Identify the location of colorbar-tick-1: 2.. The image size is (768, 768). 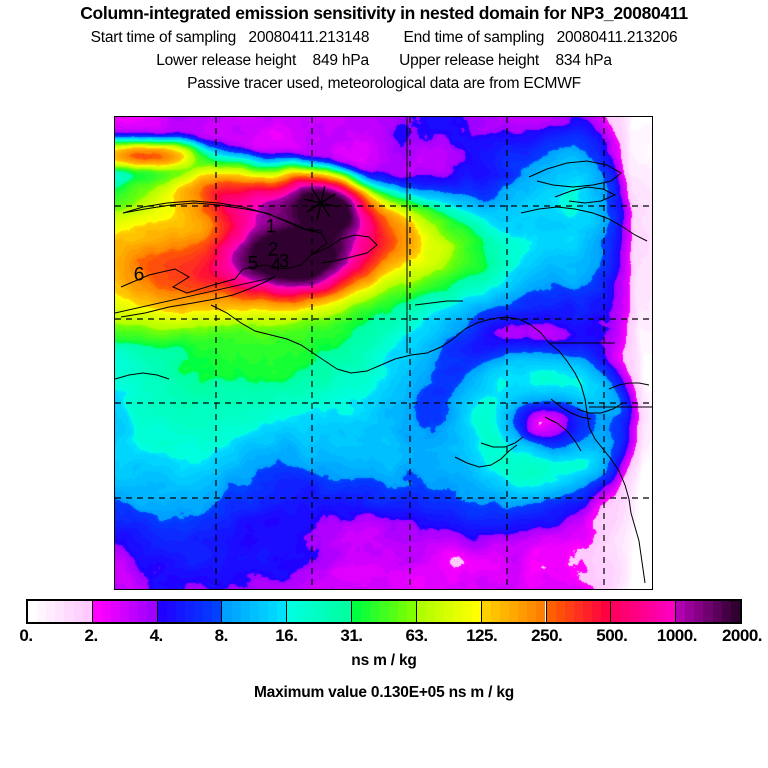
(91, 635).